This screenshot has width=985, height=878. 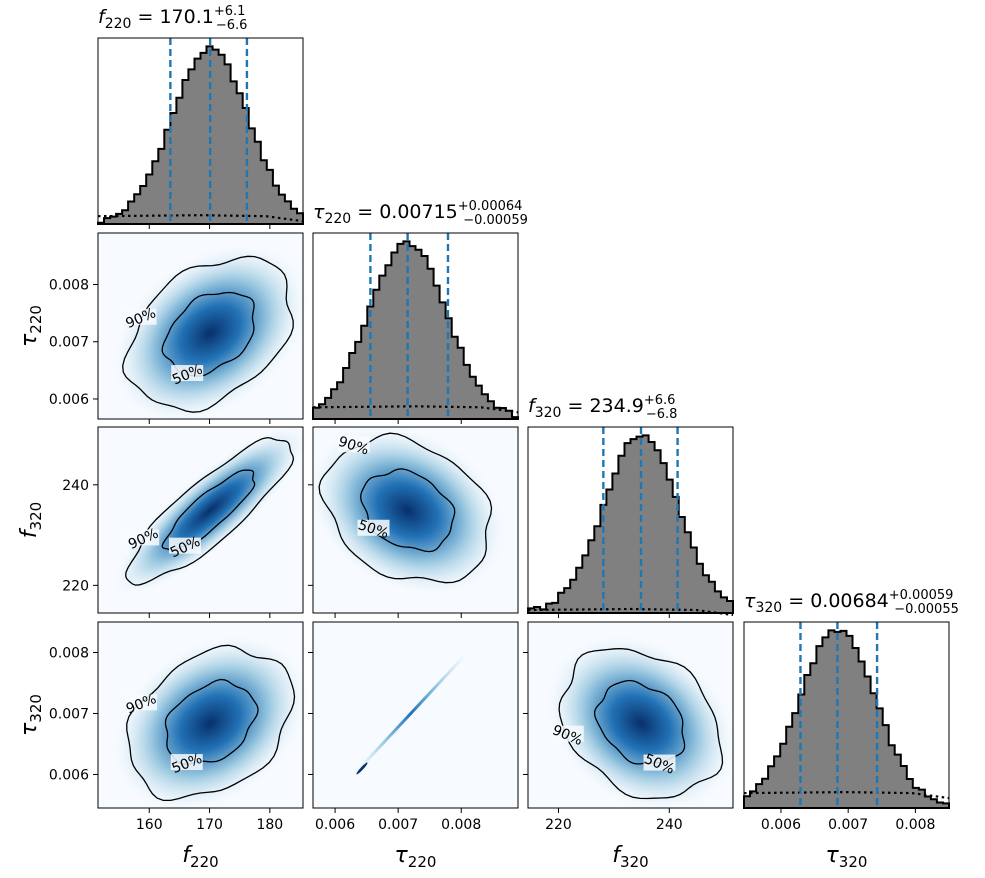 What do you see at coordinates (660, 400) in the screenshot?
I see `title-upper-error: +6.6` at bounding box center [660, 400].